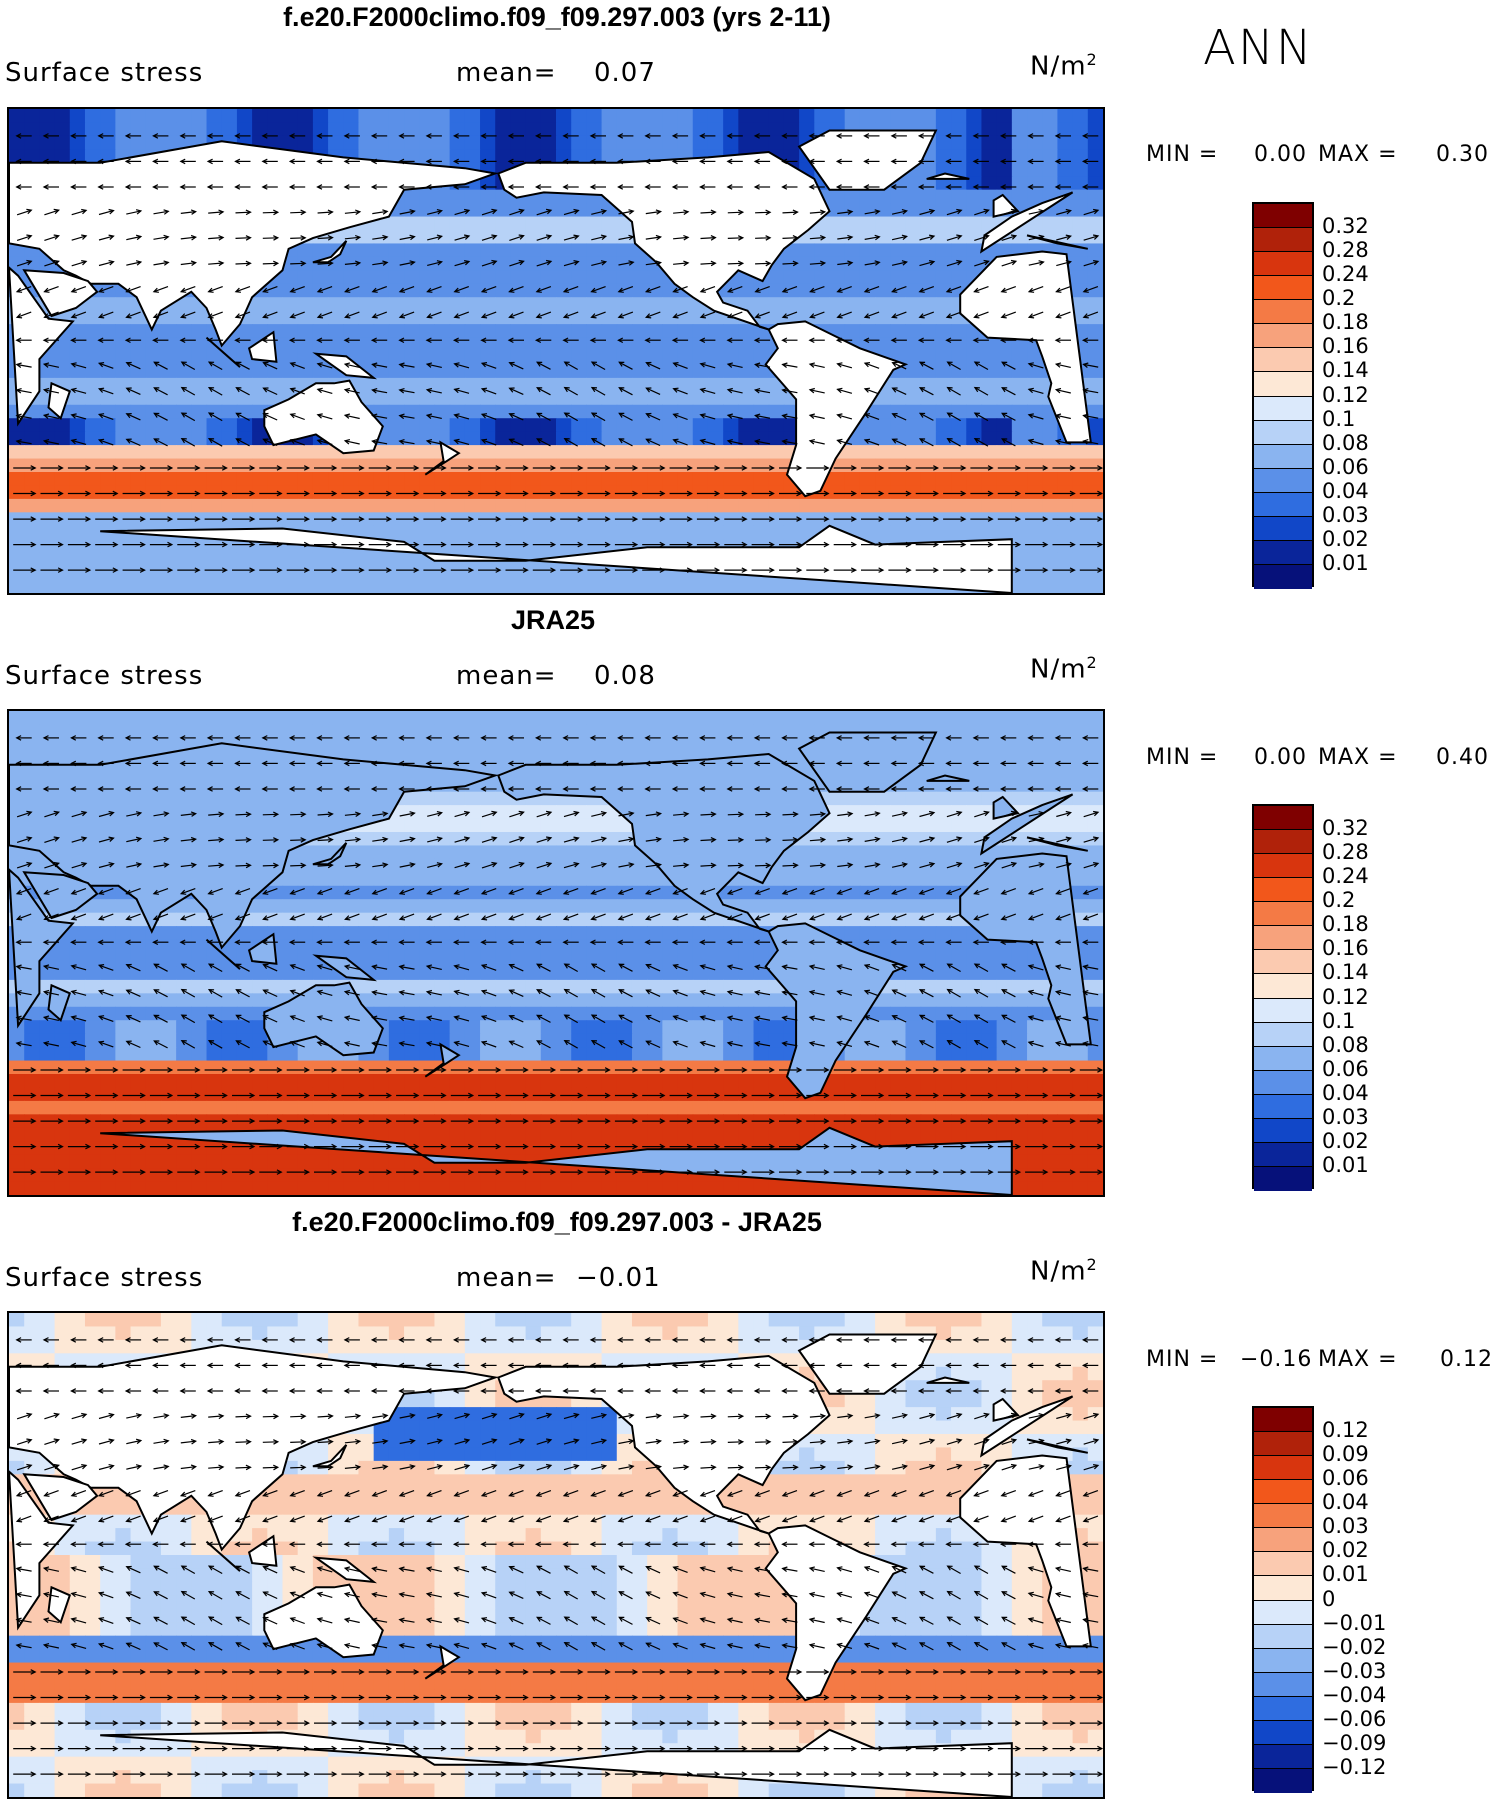 The image size is (1498, 1809). I want to click on colorbar-swatch, so click(1283, 504).